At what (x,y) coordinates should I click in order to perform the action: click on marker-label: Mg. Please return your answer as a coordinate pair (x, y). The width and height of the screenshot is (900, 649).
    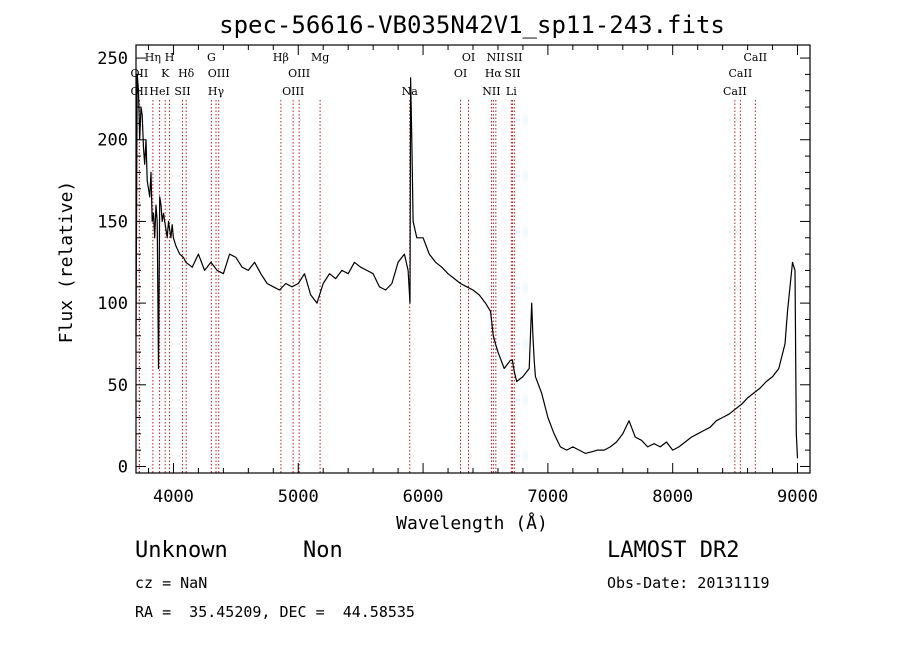
    Looking at the image, I should click on (320, 57).